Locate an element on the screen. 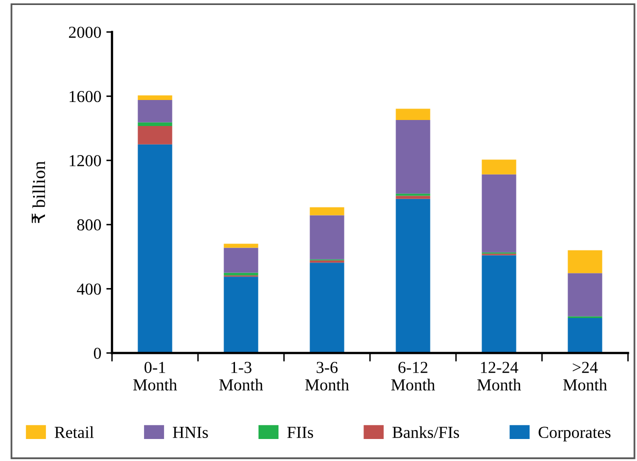  legend-label: Banks/FIs is located at coordinates (426, 432).